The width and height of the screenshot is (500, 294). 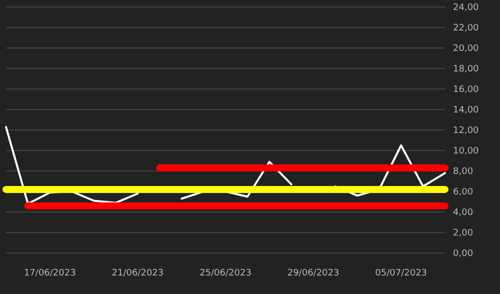 I want to click on y-tick-label: 22,00, so click(x=466, y=29).